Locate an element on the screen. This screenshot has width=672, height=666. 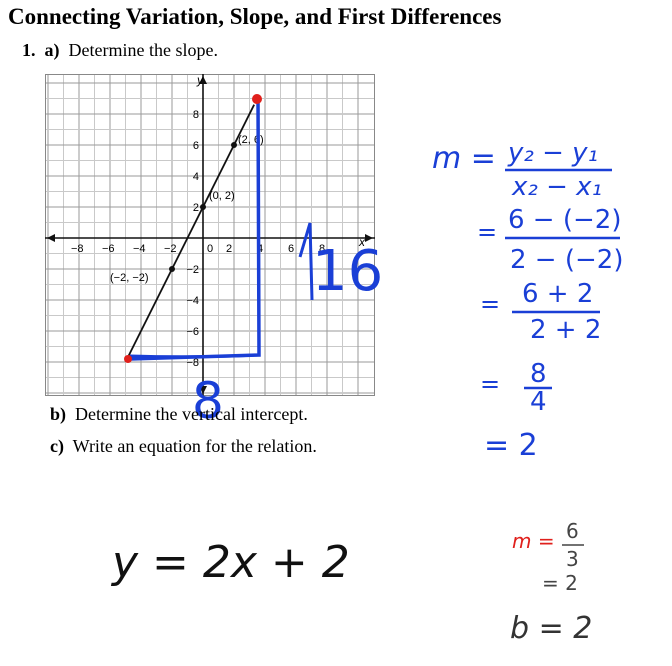
x-axis-label: x is located at coordinates (362, 242).